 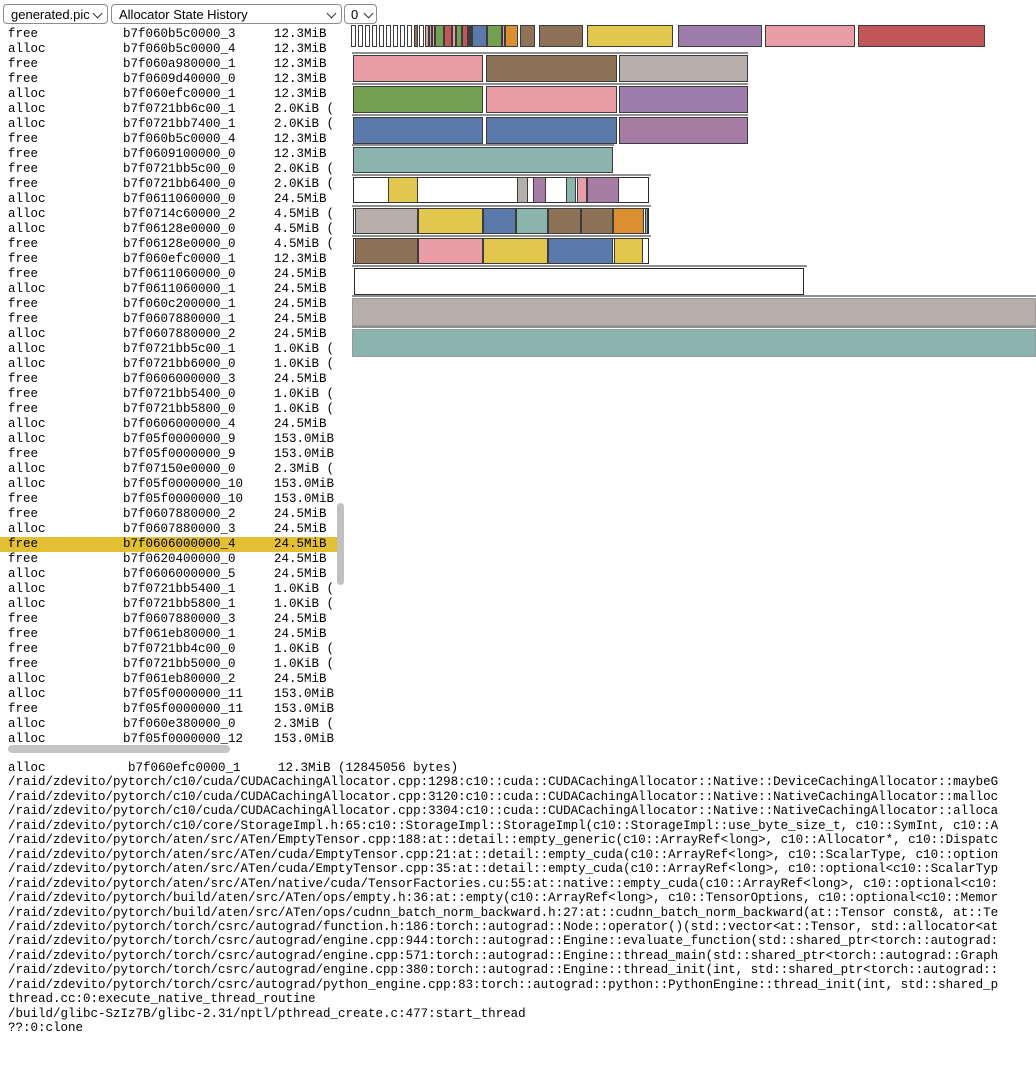 I want to click on event-row: free b7f0721bb6400_0 2.0KiB (, so click(x=168, y=184).